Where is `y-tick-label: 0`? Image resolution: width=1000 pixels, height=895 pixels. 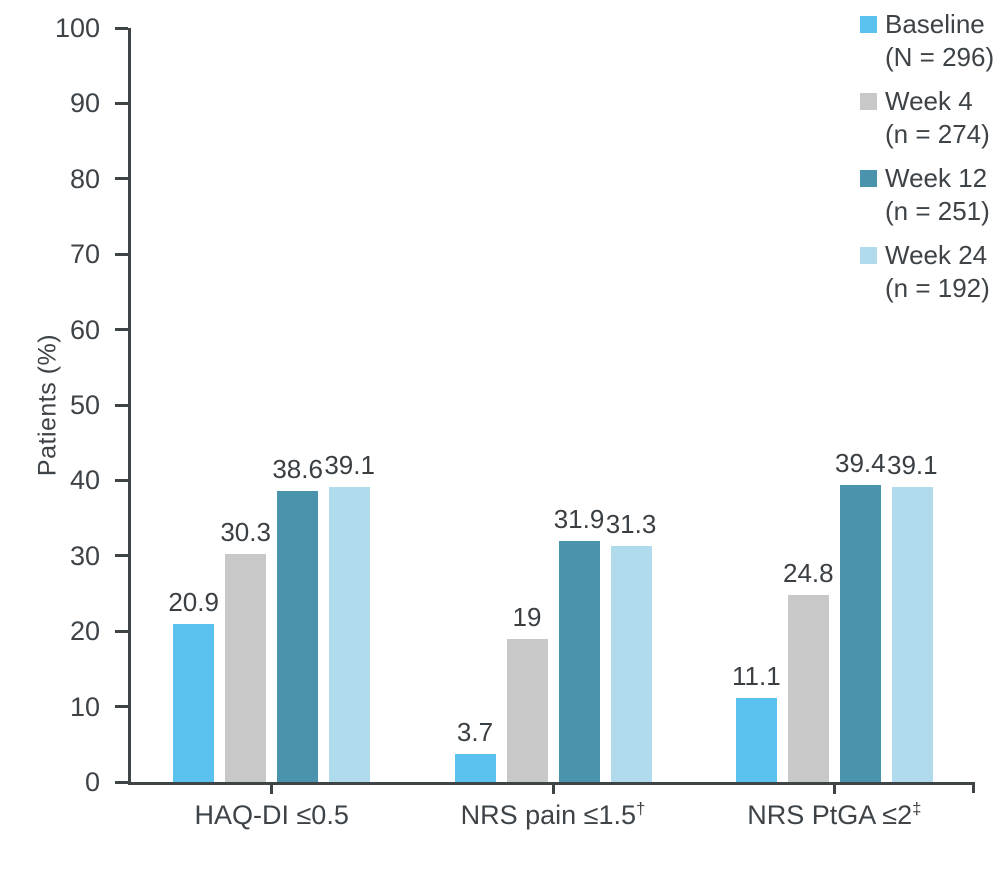
y-tick-label: 0 is located at coordinates (92, 782).